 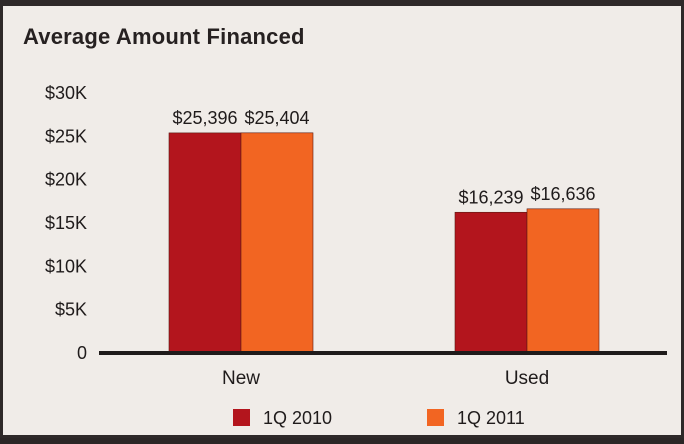 I want to click on y-tick-label: $20K, so click(x=66, y=180).